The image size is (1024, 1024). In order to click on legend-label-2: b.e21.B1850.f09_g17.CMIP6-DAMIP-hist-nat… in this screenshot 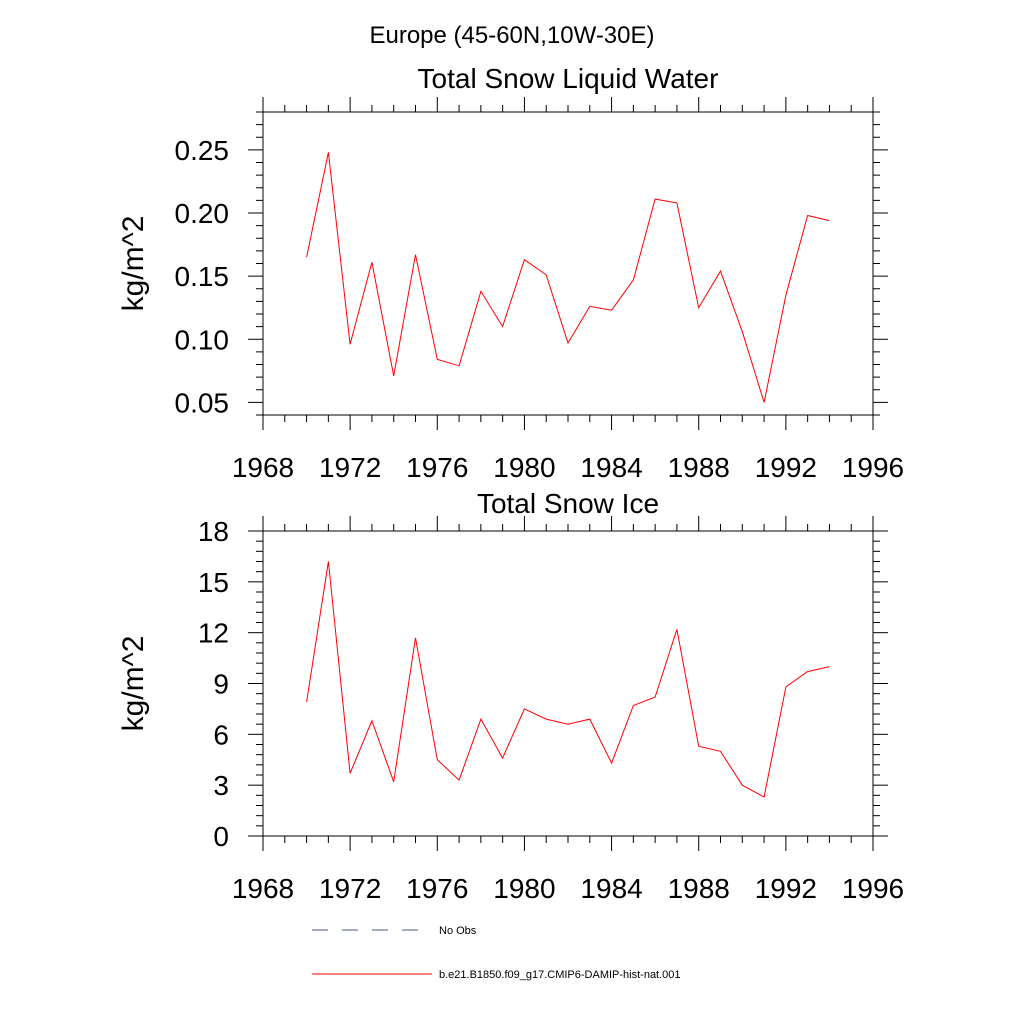, I will do `click(560, 975)`.